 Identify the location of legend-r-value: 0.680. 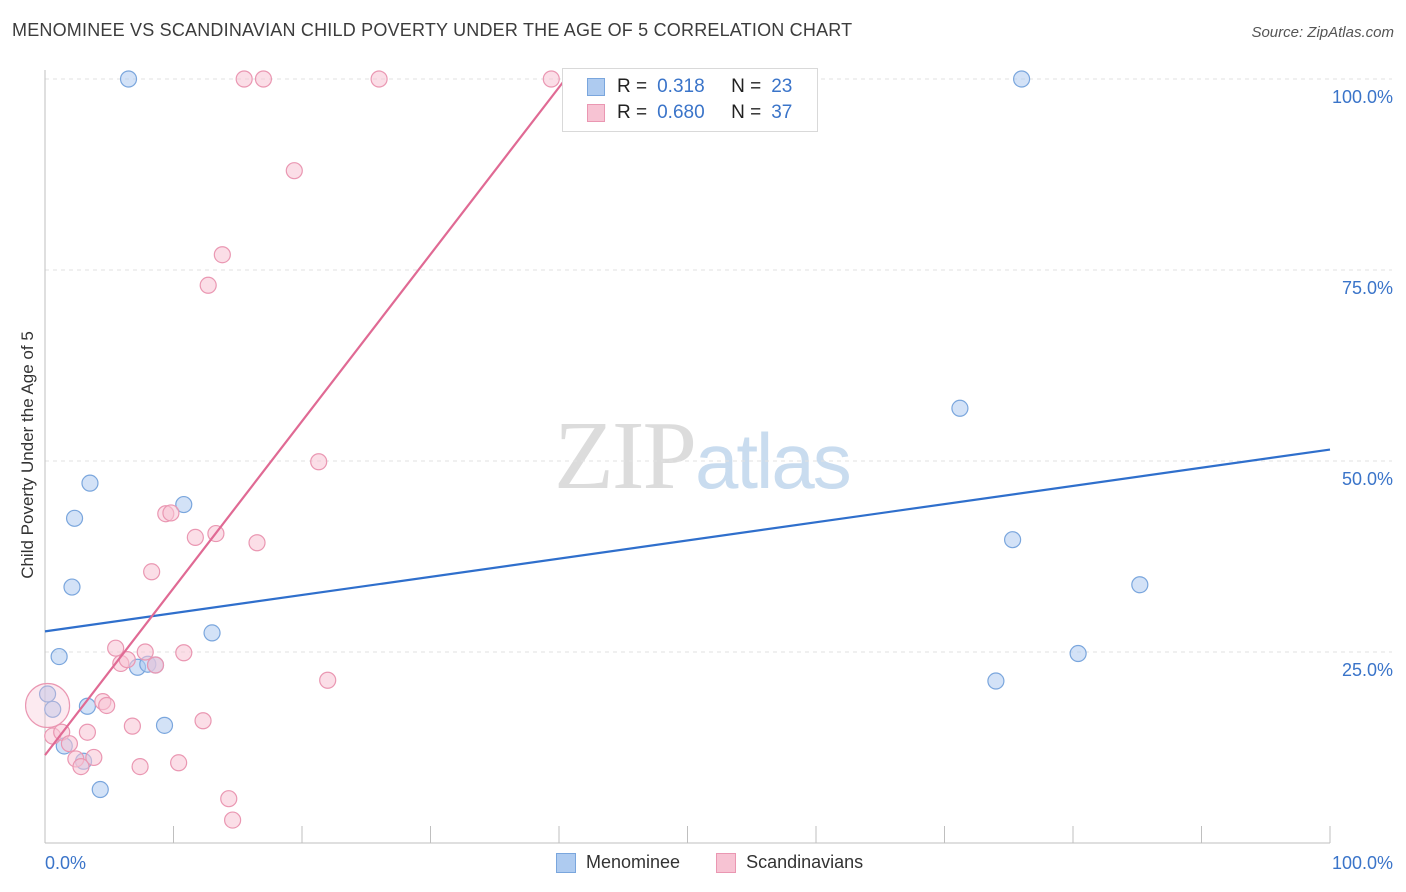
(681, 112).